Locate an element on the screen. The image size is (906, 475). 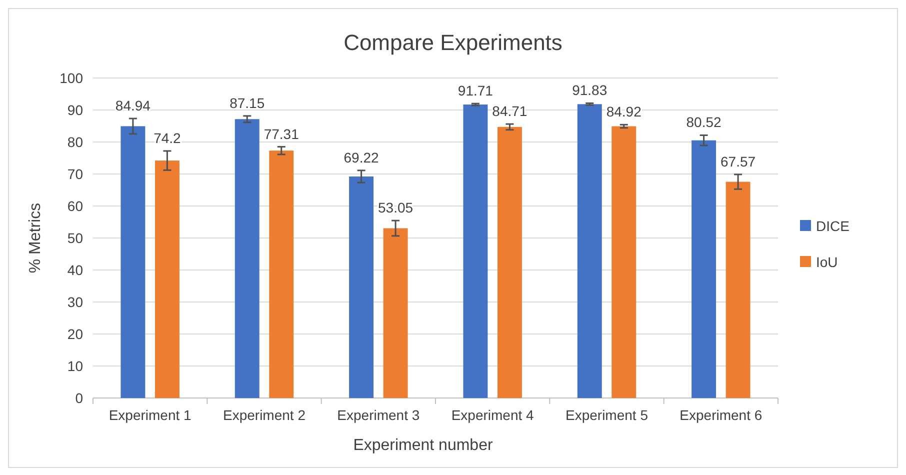
y-tick-label: 80 is located at coordinates (75, 142).